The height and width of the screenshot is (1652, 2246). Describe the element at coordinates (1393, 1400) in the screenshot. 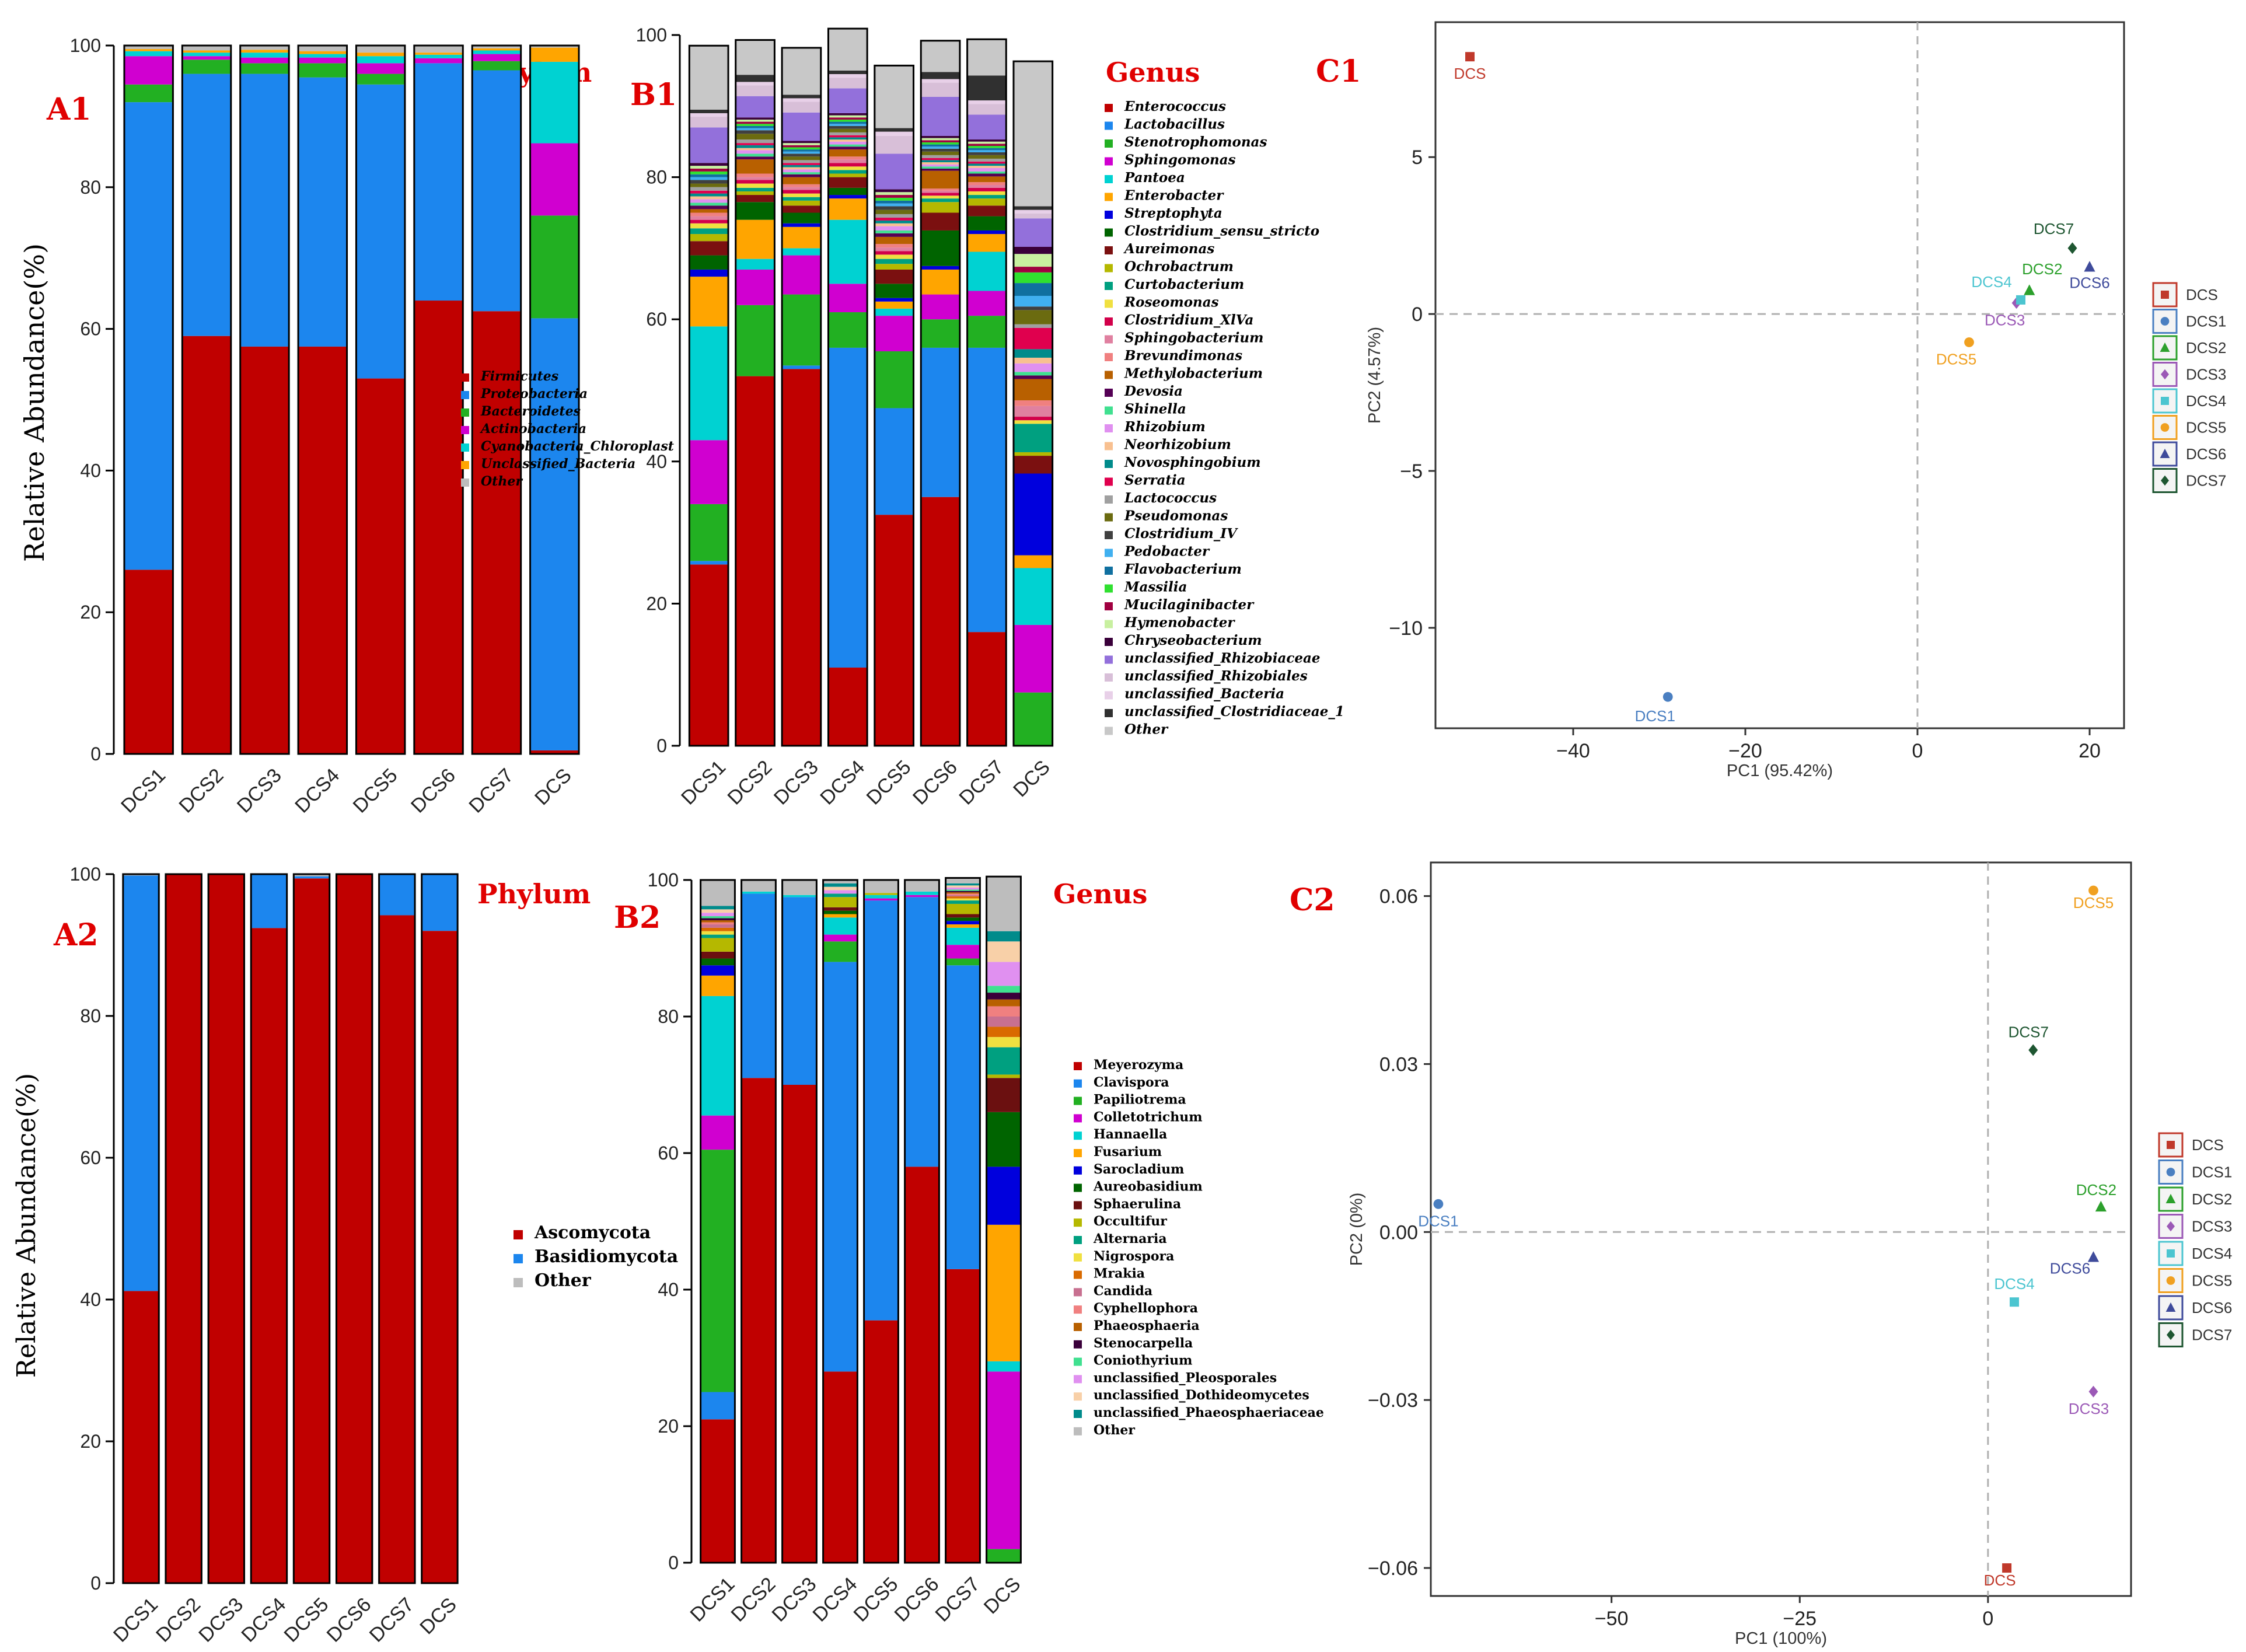

I see `y-tick-label: −0.03` at that location.